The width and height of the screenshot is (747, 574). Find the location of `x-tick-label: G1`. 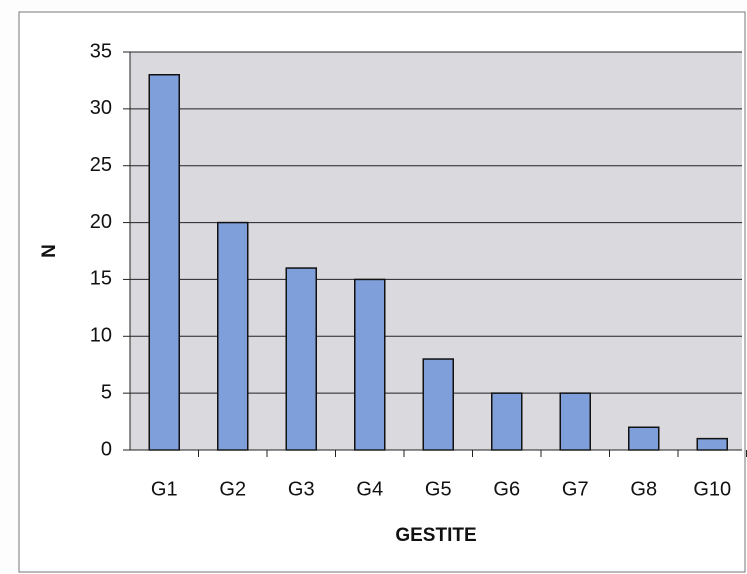

x-tick-label: G1 is located at coordinates (164, 489).